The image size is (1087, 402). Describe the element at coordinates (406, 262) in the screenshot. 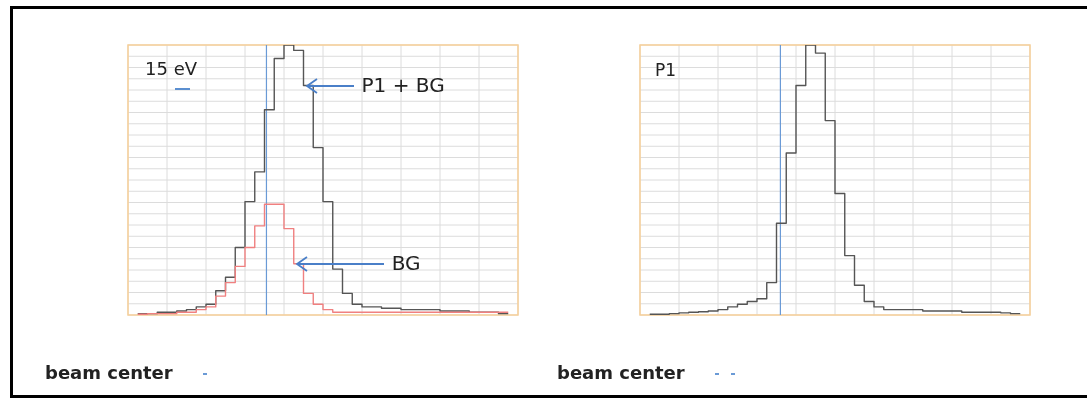

I see `series-label: BG` at that location.